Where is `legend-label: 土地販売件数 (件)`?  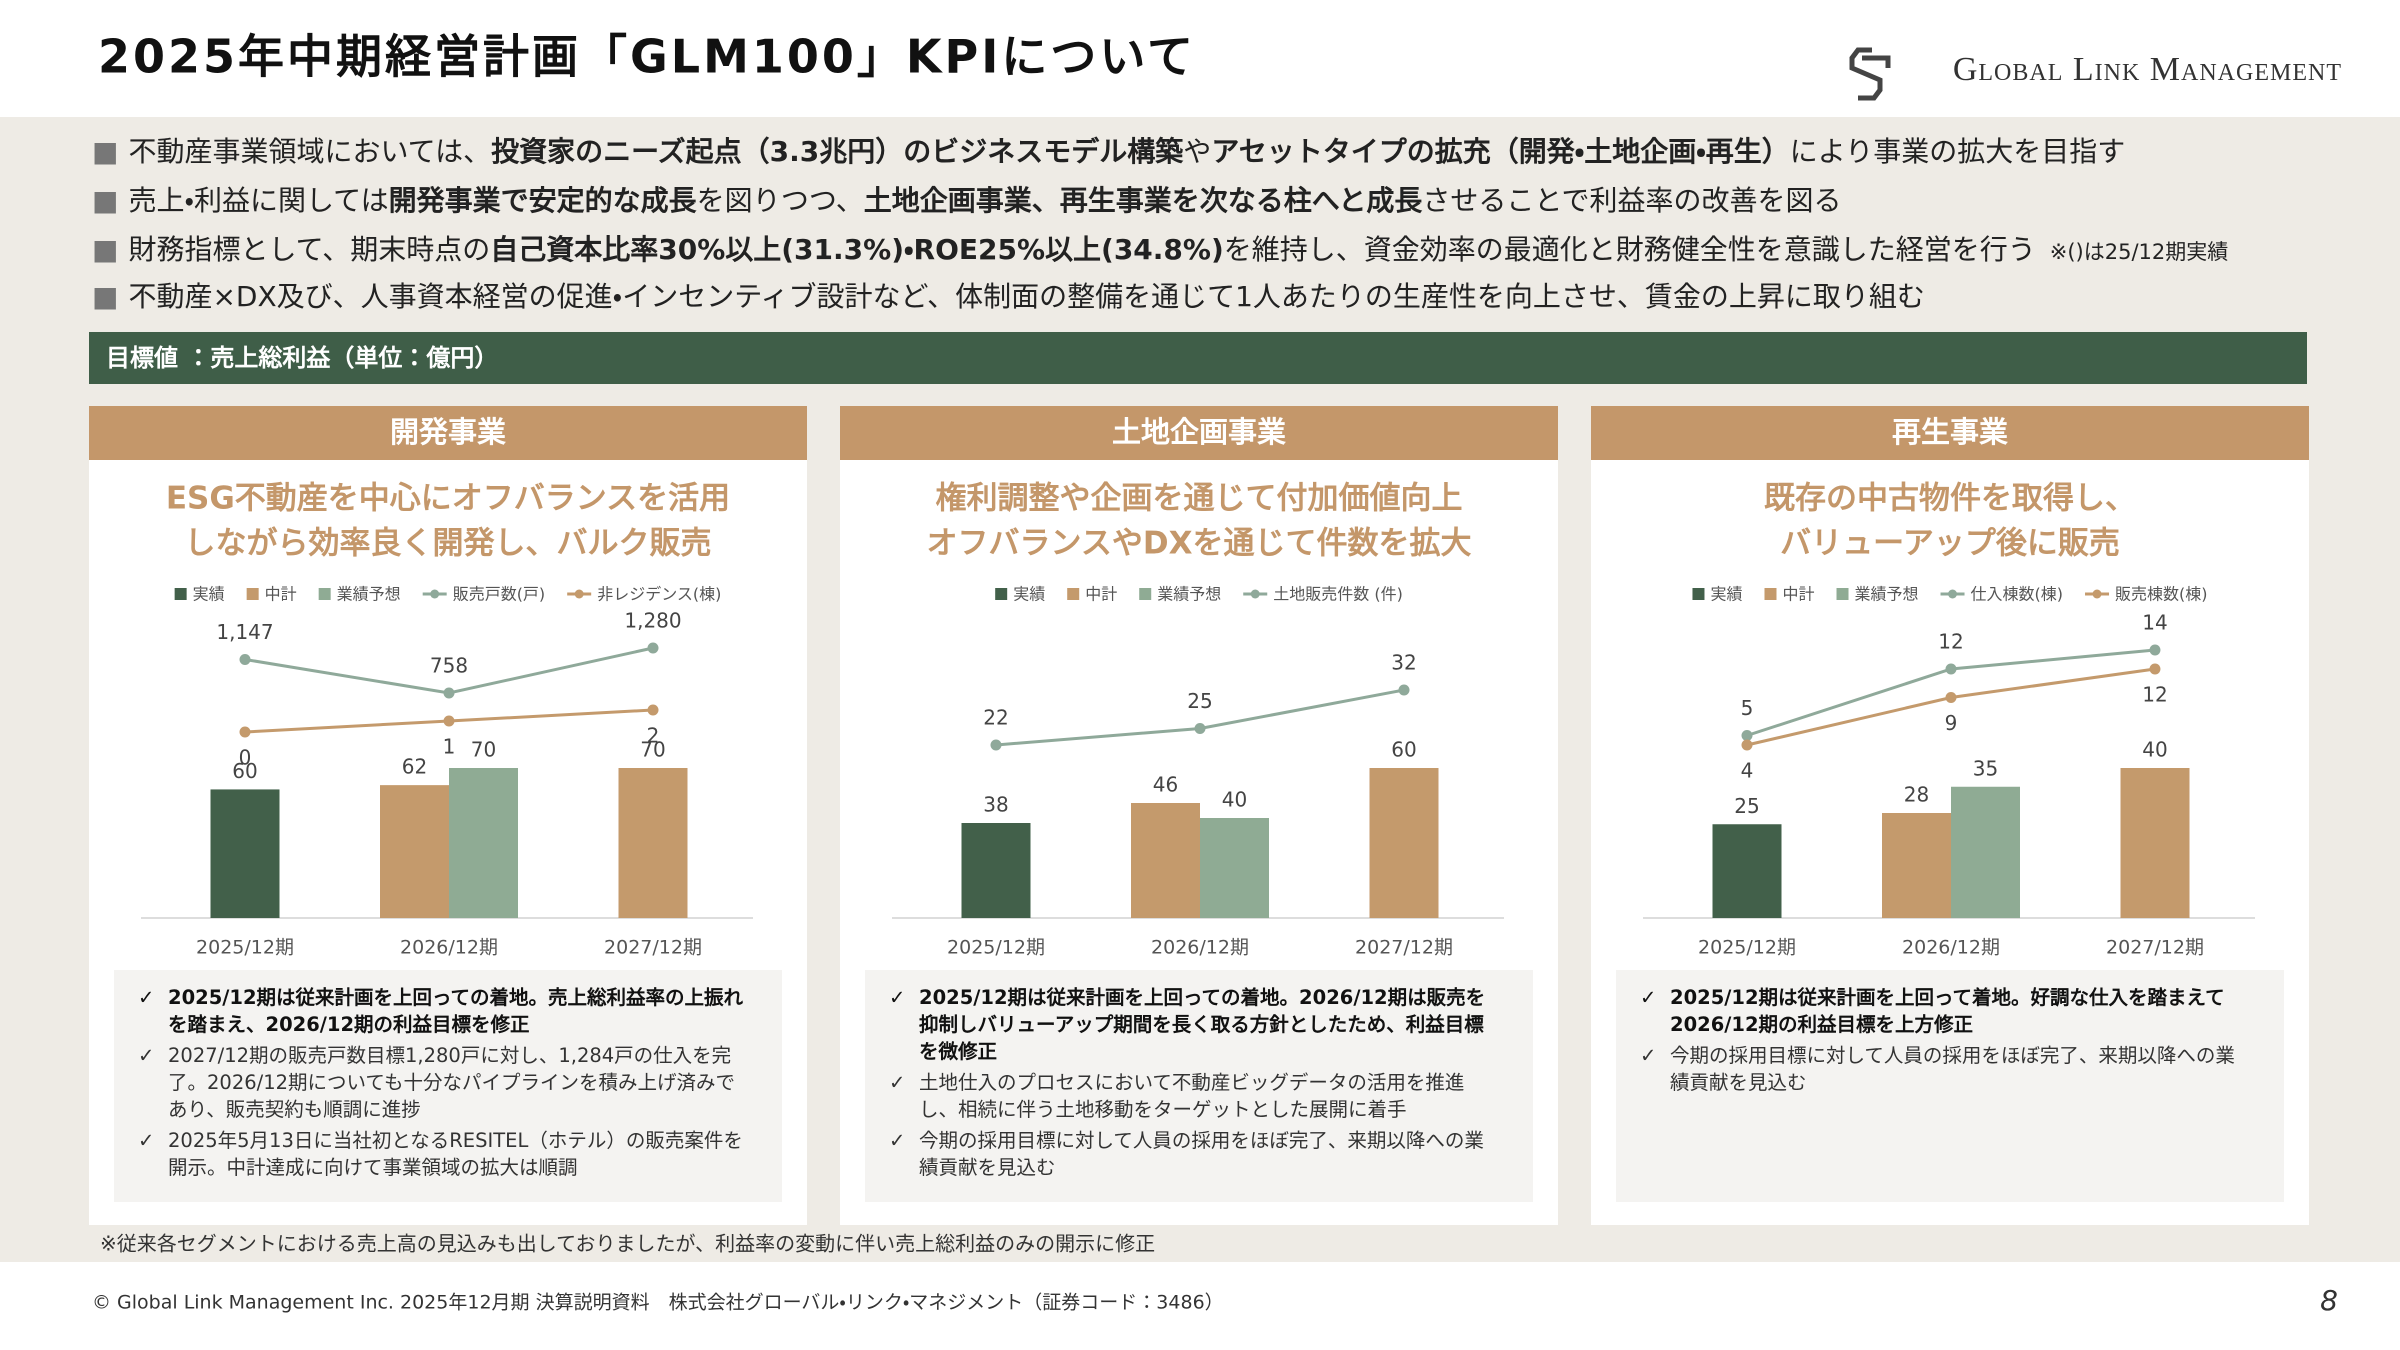
legend-label: 土地販売件数 (件) is located at coordinates (1338, 594).